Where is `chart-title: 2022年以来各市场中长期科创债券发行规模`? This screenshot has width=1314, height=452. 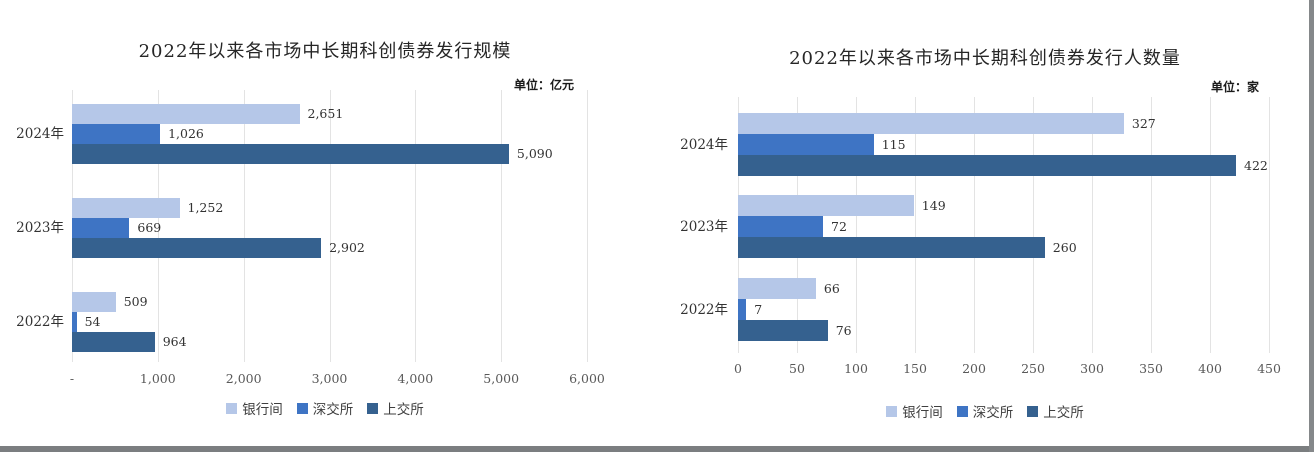 chart-title: 2022年以来各市场中长期科创债券发行规模 is located at coordinates (325, 51).